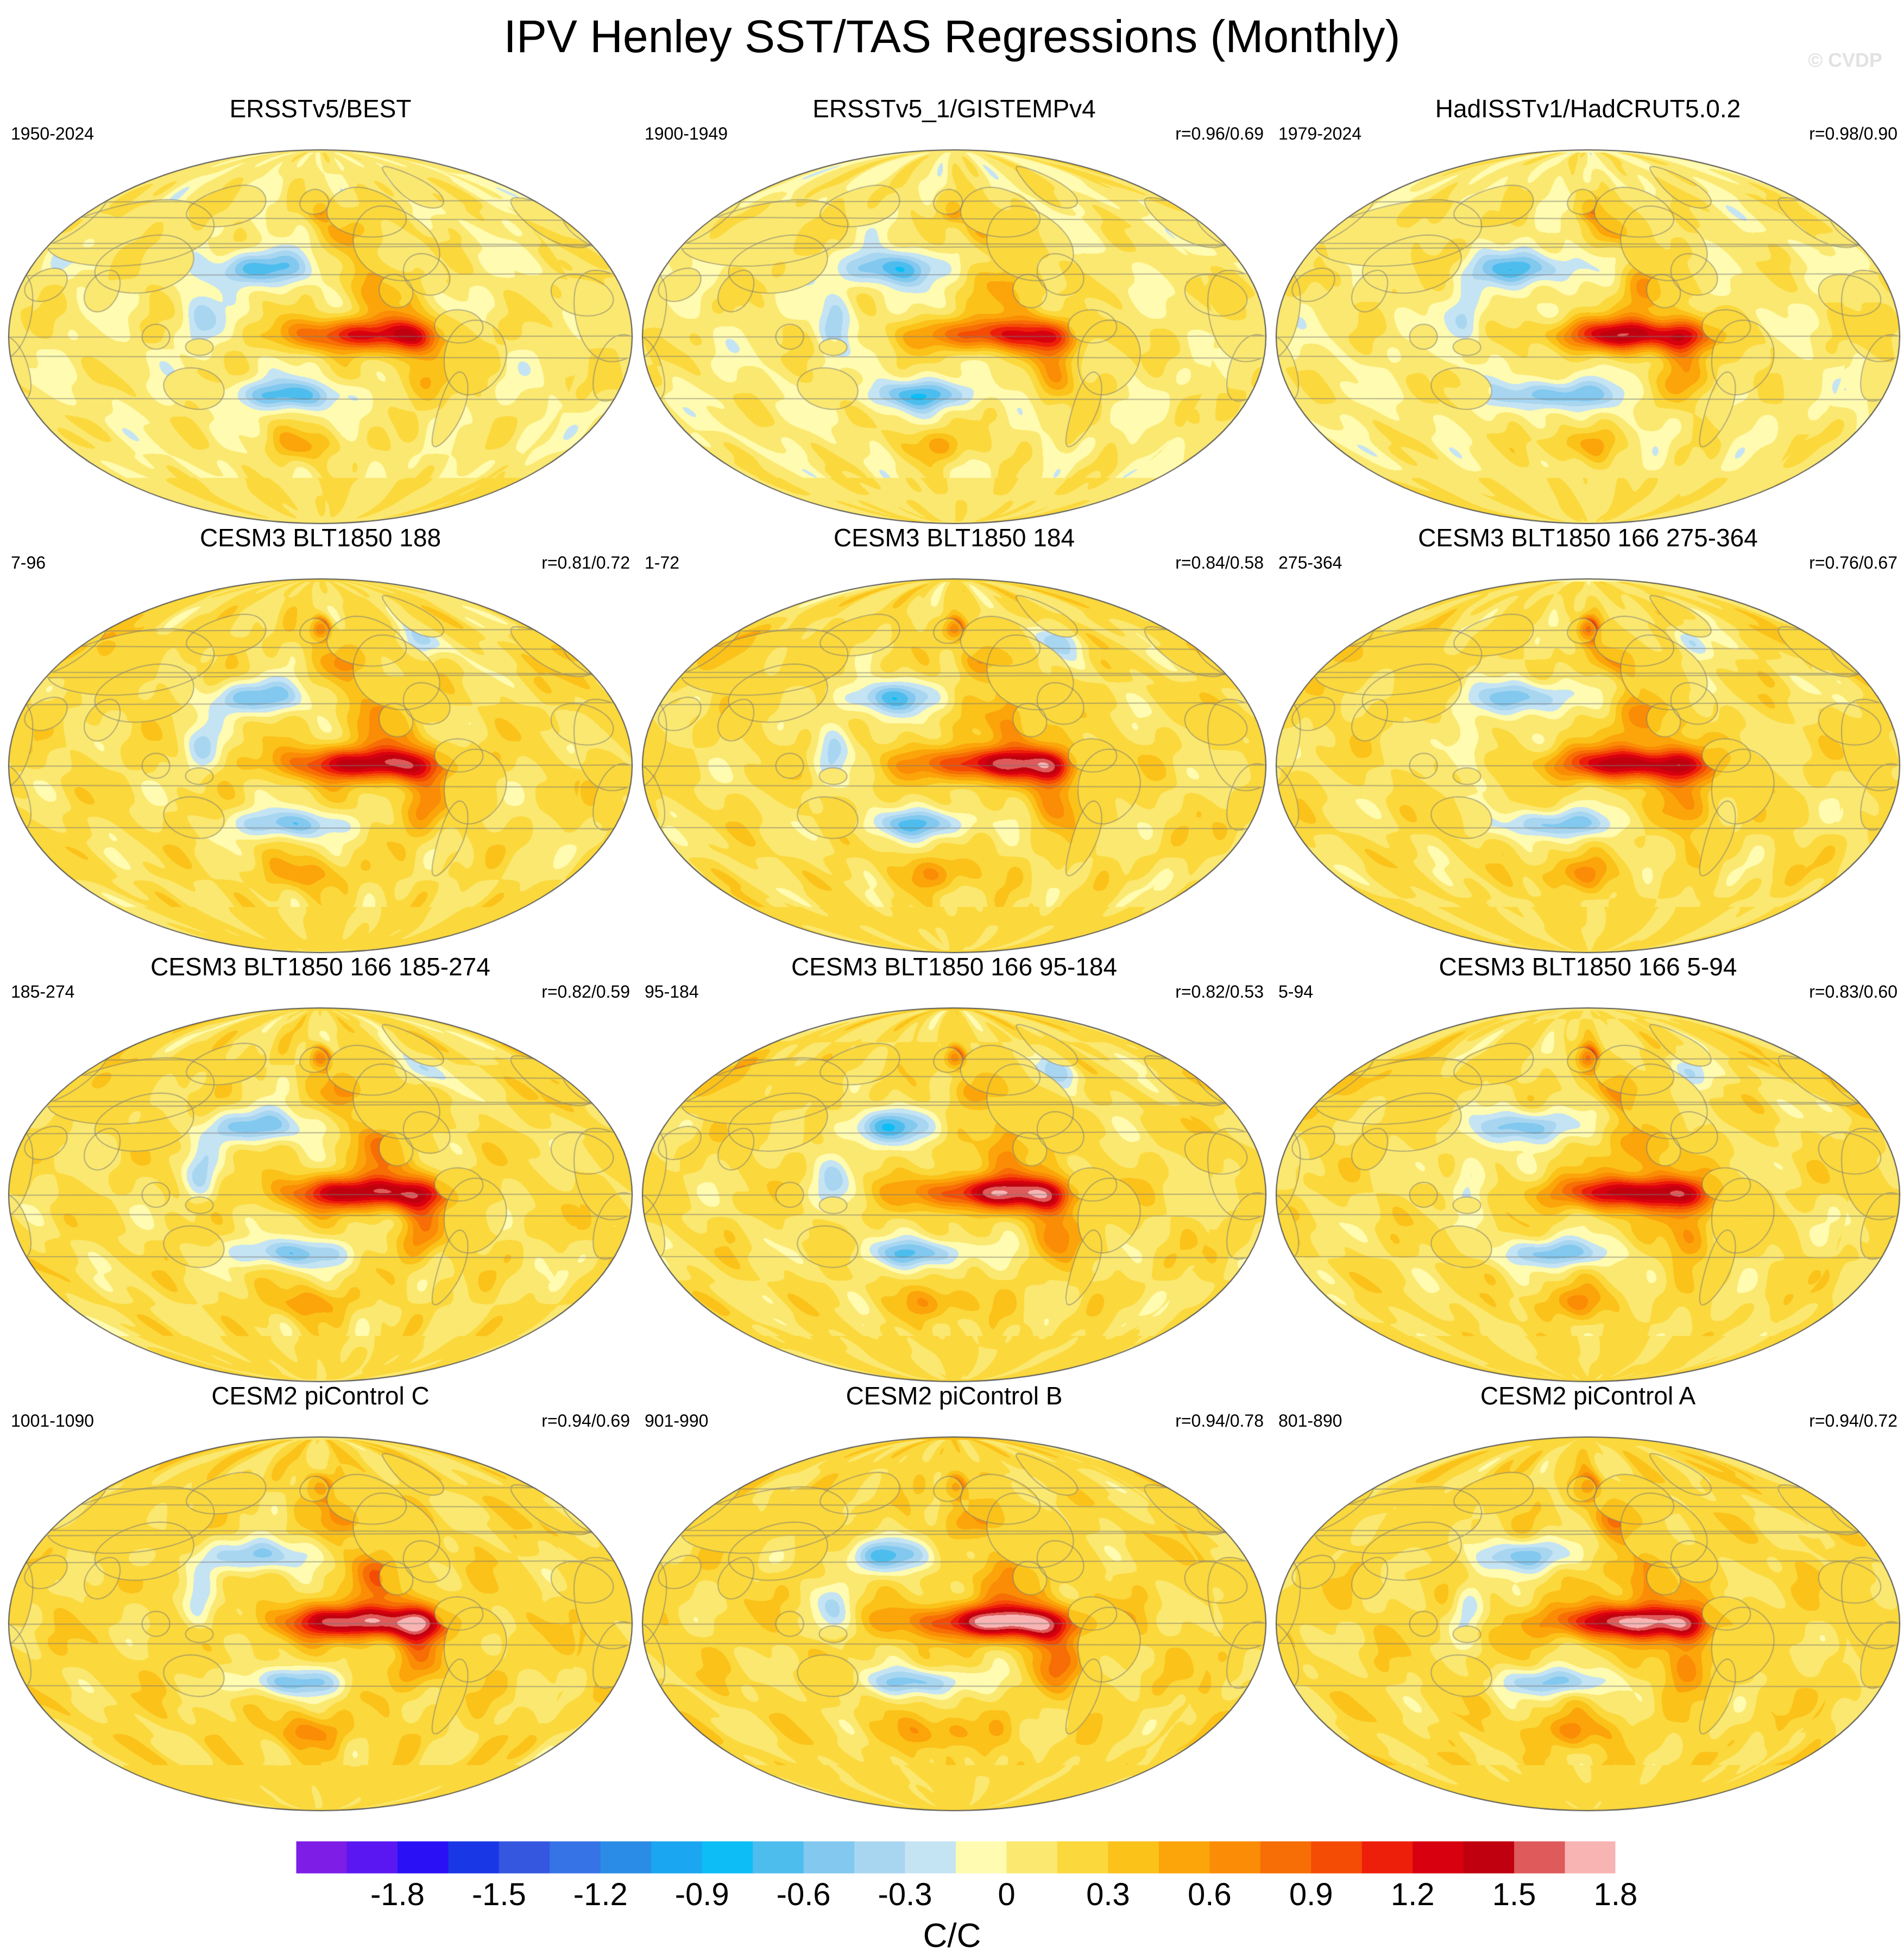 The width and height of the screenshot is (1904, 1960). What do you see at coordinates (600, 1895) in the screenshot?
I see `colorbar-tick-label: -1.2` at bounding box center [600, 1895].